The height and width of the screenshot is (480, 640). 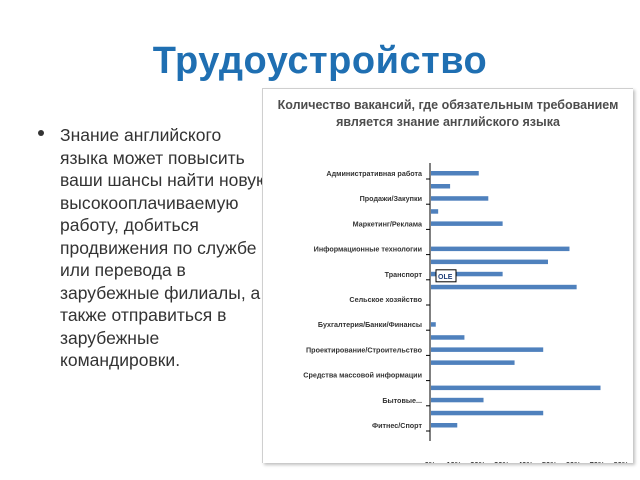 What do you see at coordinates (573, 461) in the screenshot?
I see `x-tick-label: 60%` at bounding box center [573, 461].